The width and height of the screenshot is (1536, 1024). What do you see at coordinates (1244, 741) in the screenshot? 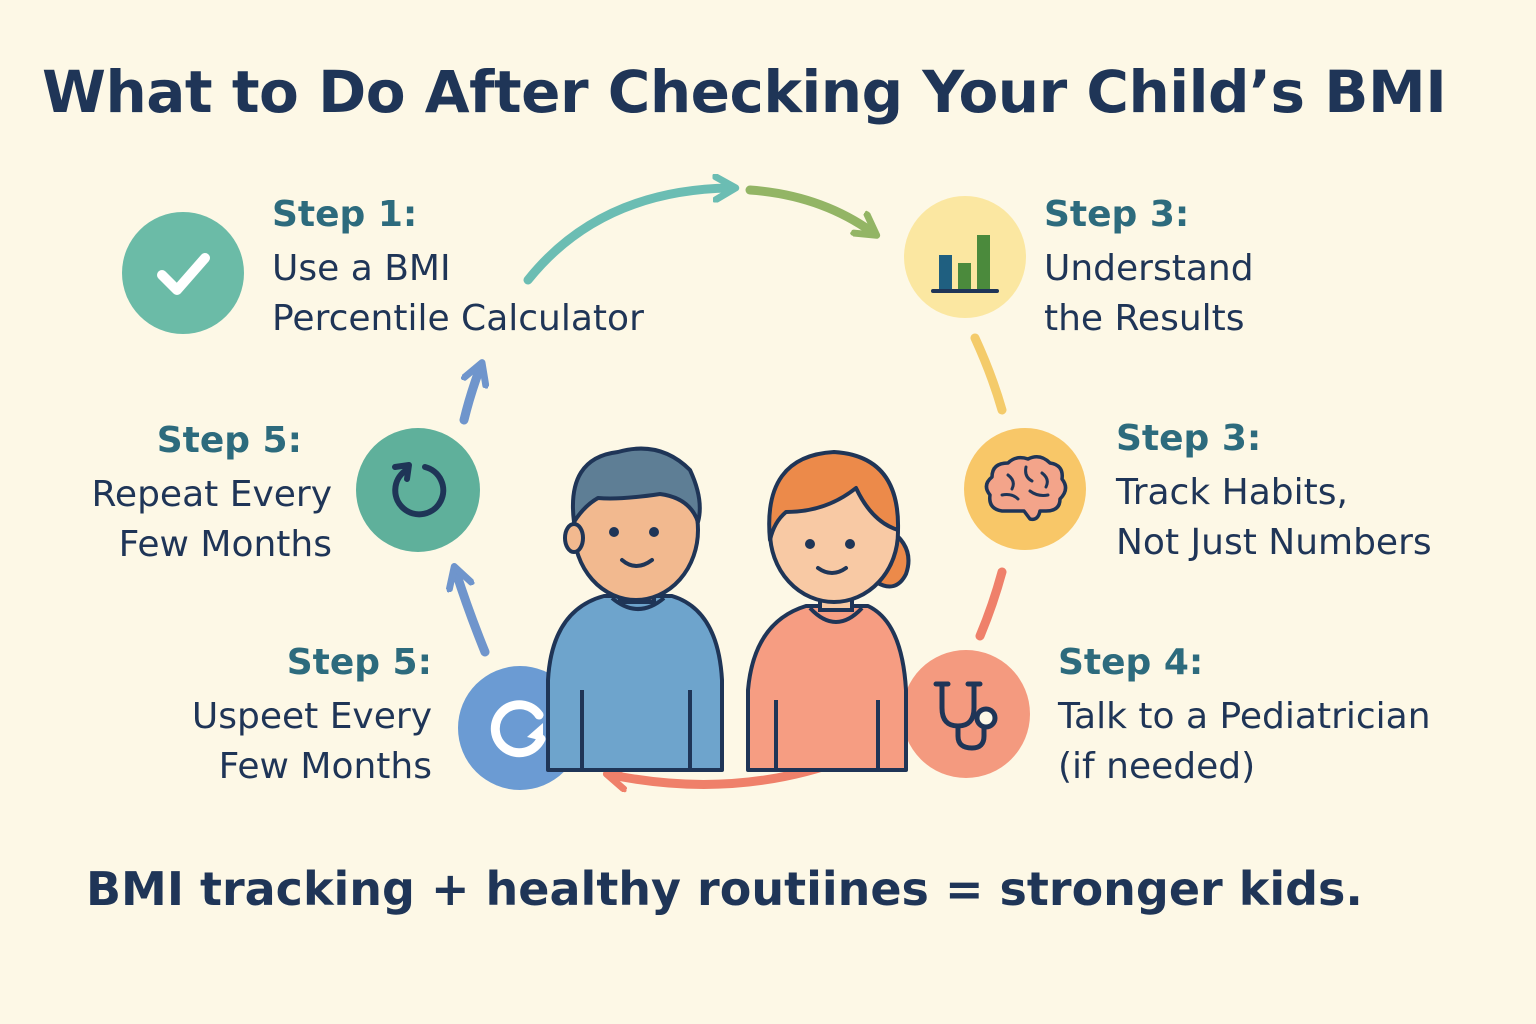
I see `step4-description: Talk to a Pediatrician (if needed)` at bounding box center [1244, 741].